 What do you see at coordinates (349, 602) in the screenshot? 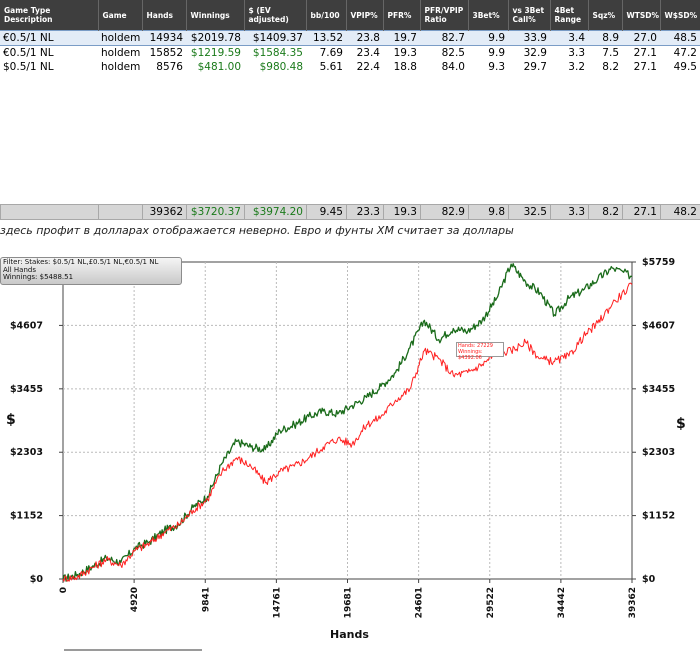
I see `x-tick-label: 19681` at bounding box center [349, 602].